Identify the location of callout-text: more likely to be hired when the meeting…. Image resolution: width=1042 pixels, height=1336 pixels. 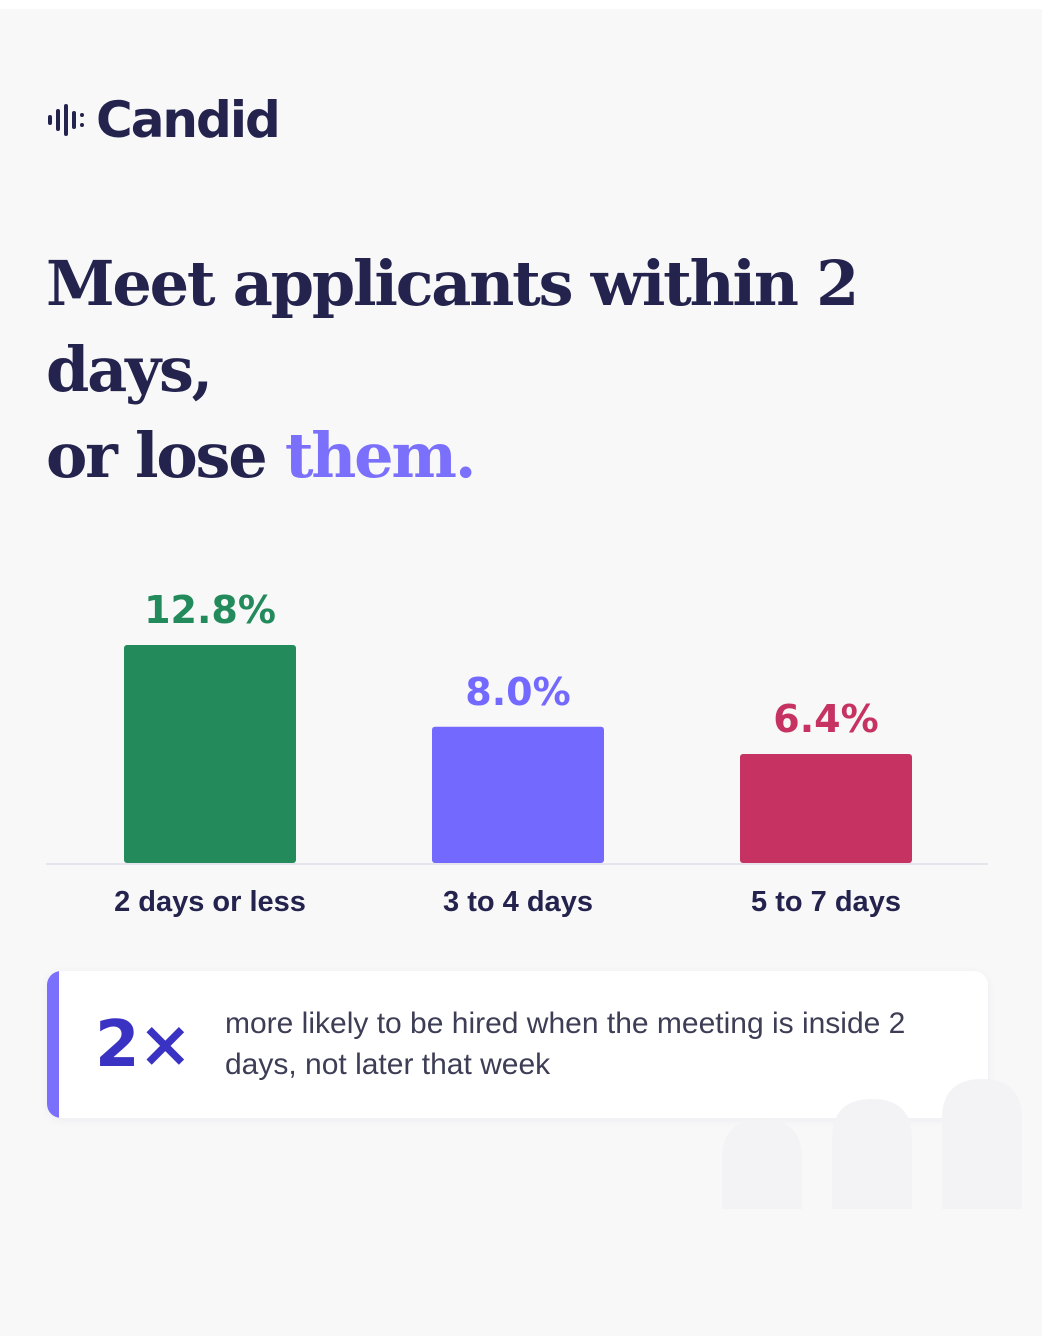
(565, 1044).